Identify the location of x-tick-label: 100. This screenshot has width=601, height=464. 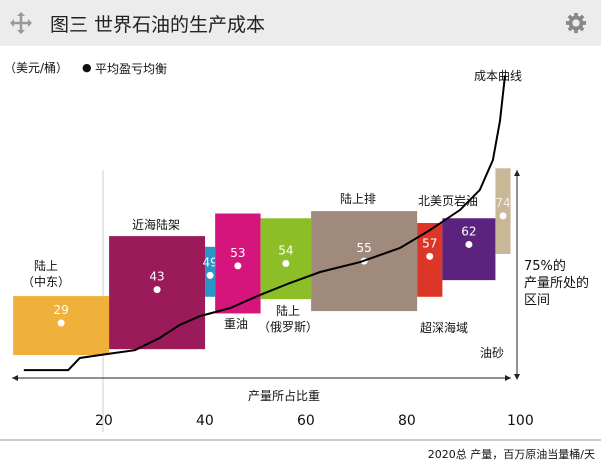
(520, 421).